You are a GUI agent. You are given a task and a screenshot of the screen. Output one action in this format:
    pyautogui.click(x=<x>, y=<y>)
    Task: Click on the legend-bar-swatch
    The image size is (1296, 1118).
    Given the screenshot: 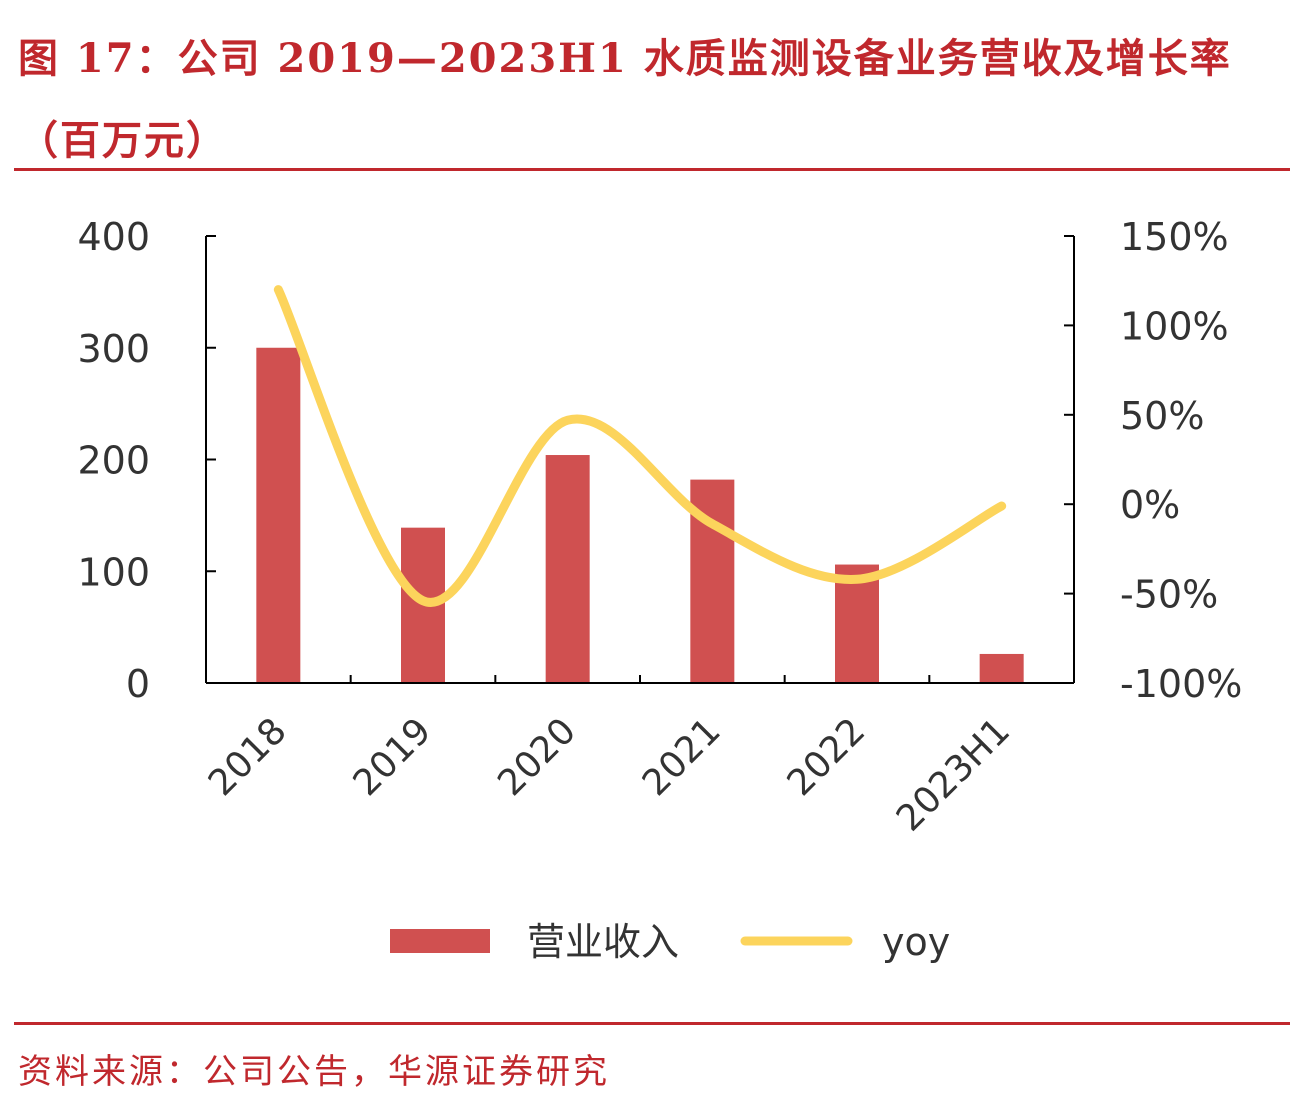 What is the action you would take?
    pyautogui.click(x=440, y=941)
    